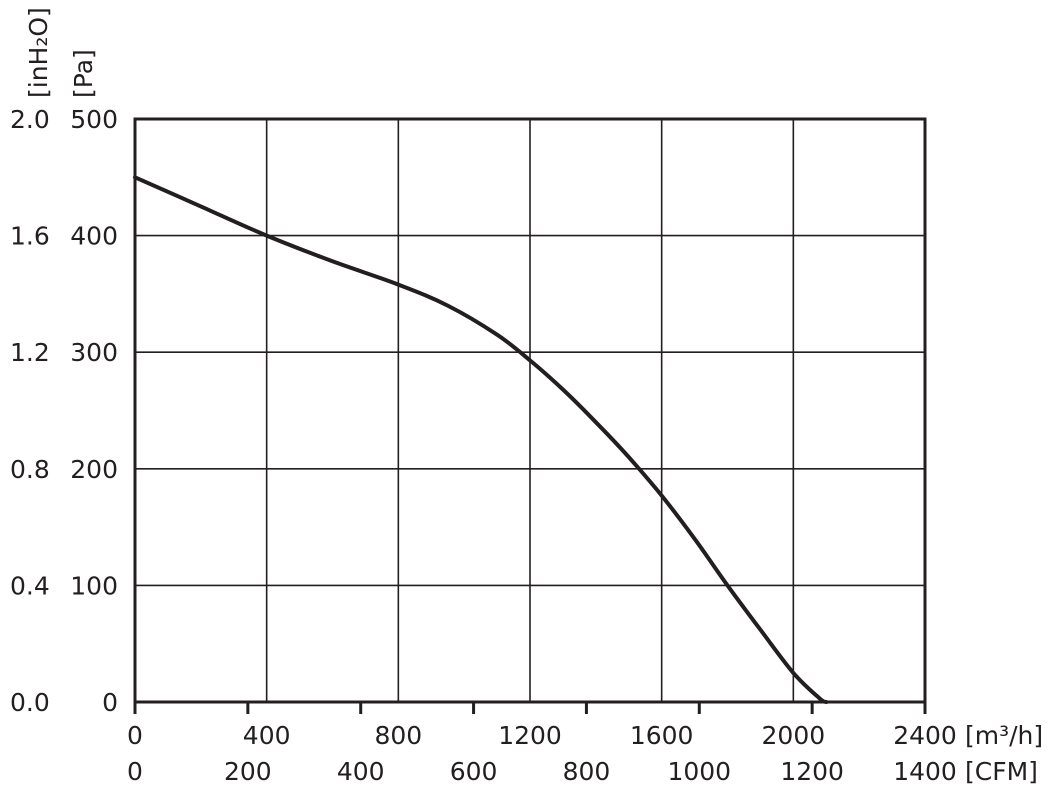  I want to click on x-tick-label-cfm: 400, so click(361, 771).